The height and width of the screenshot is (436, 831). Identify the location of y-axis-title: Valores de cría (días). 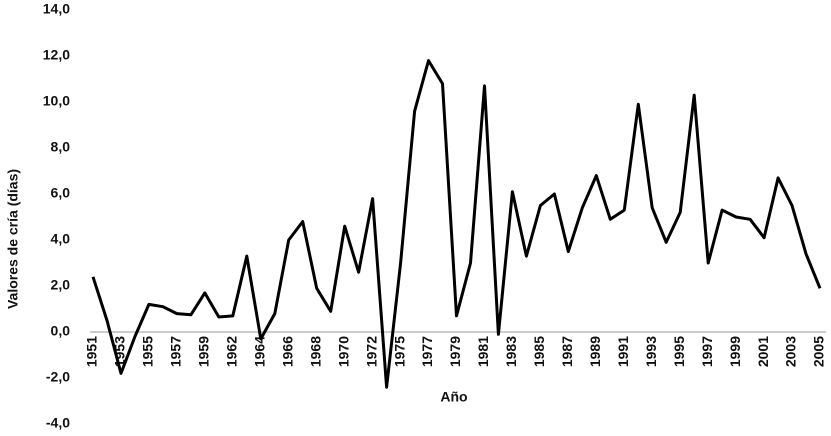
(13, 239).